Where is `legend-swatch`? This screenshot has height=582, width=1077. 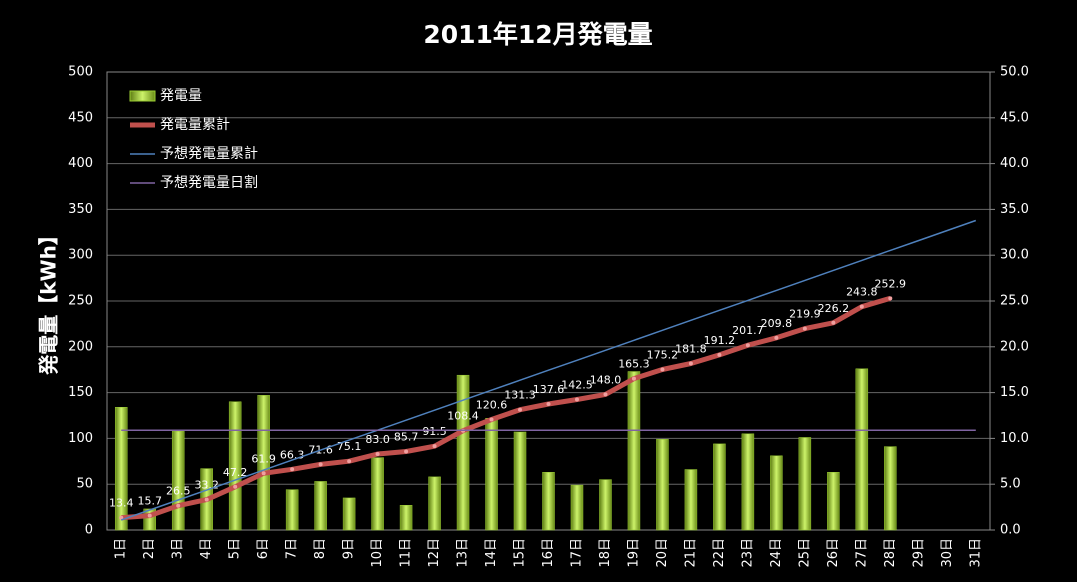
legend-swatch is located at coordinates (142, 96).